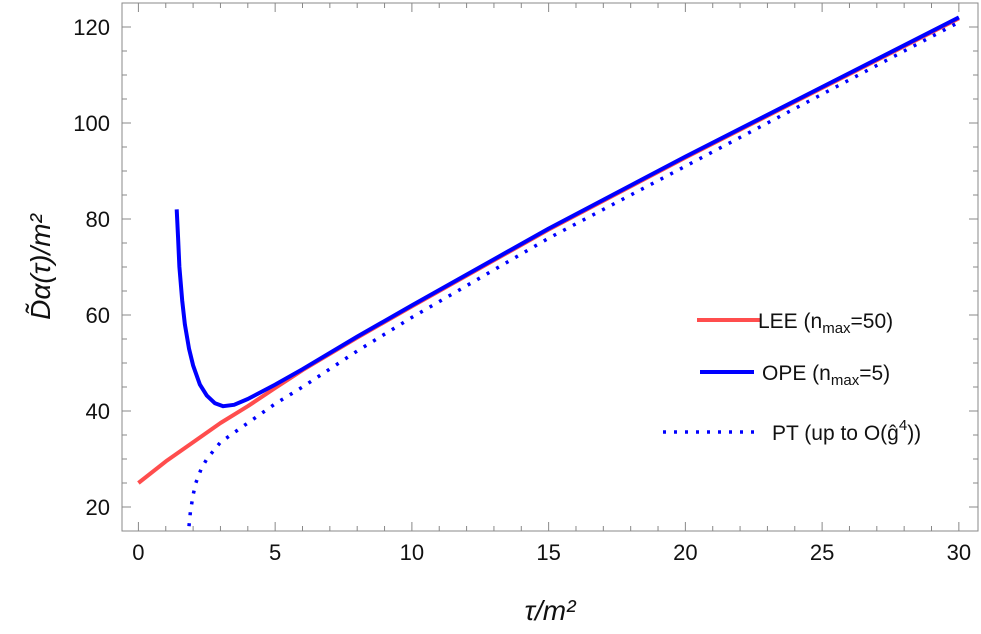  Describe the element at coordinates (40, 265) in the screenshot. I see `y-axis-label: D̃α(τ)/m²` at that location.